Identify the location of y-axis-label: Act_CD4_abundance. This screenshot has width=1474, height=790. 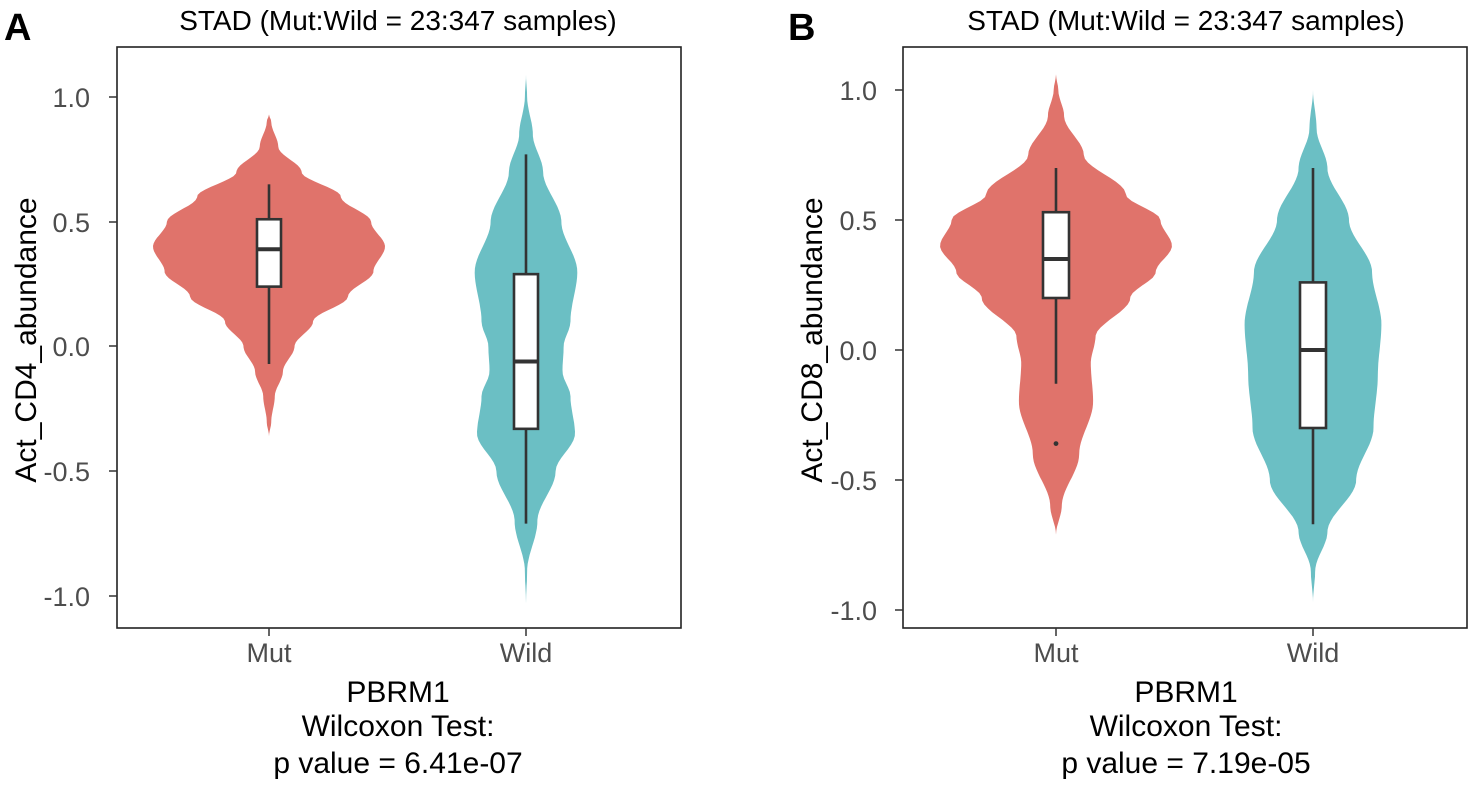
(26, 339).